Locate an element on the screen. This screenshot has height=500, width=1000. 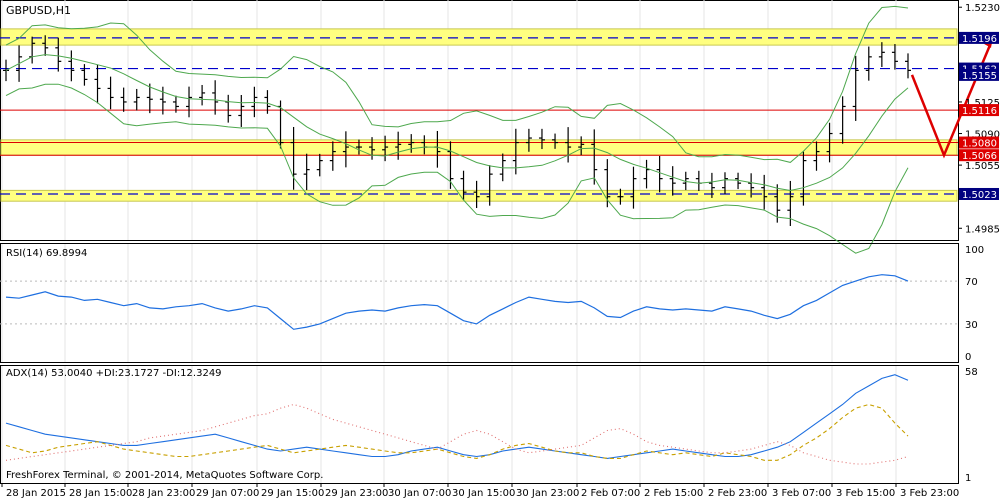
x-tick-label: 30 Jan 07:00 is located at coordinates (419, 493).